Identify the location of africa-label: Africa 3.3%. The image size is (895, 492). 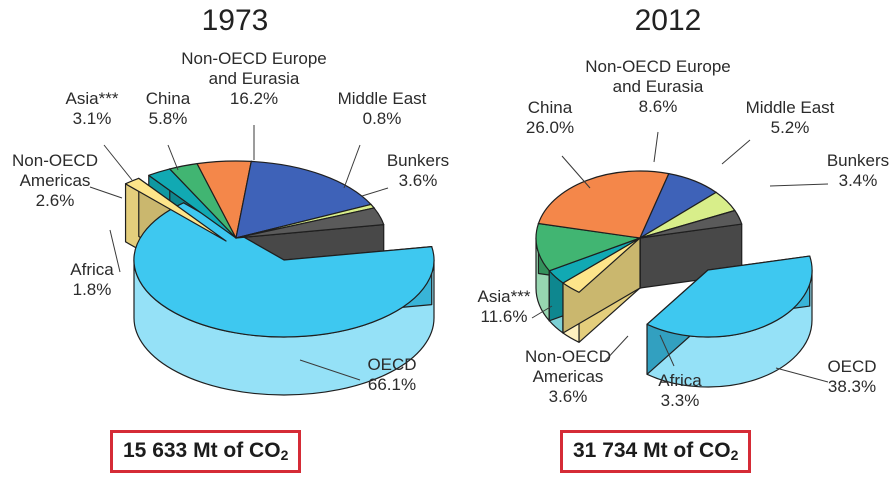
(680, 390).